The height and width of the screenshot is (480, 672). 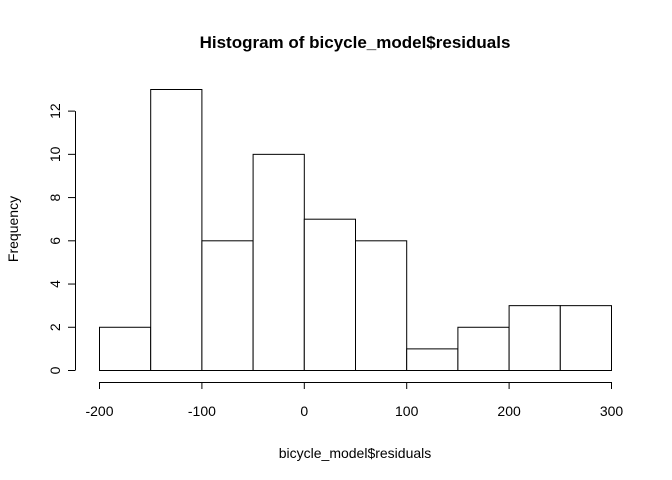 What do you see at coordinates (202, 411) in the screenshot?
I see `x-tick-label-1: -100` at bounding box center [202, 411].